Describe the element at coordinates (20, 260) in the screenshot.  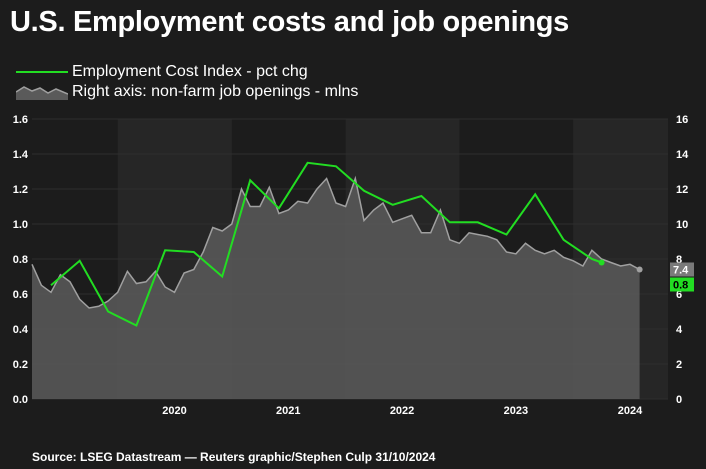
I see `y-left-tick-label: 0.8` at that location.